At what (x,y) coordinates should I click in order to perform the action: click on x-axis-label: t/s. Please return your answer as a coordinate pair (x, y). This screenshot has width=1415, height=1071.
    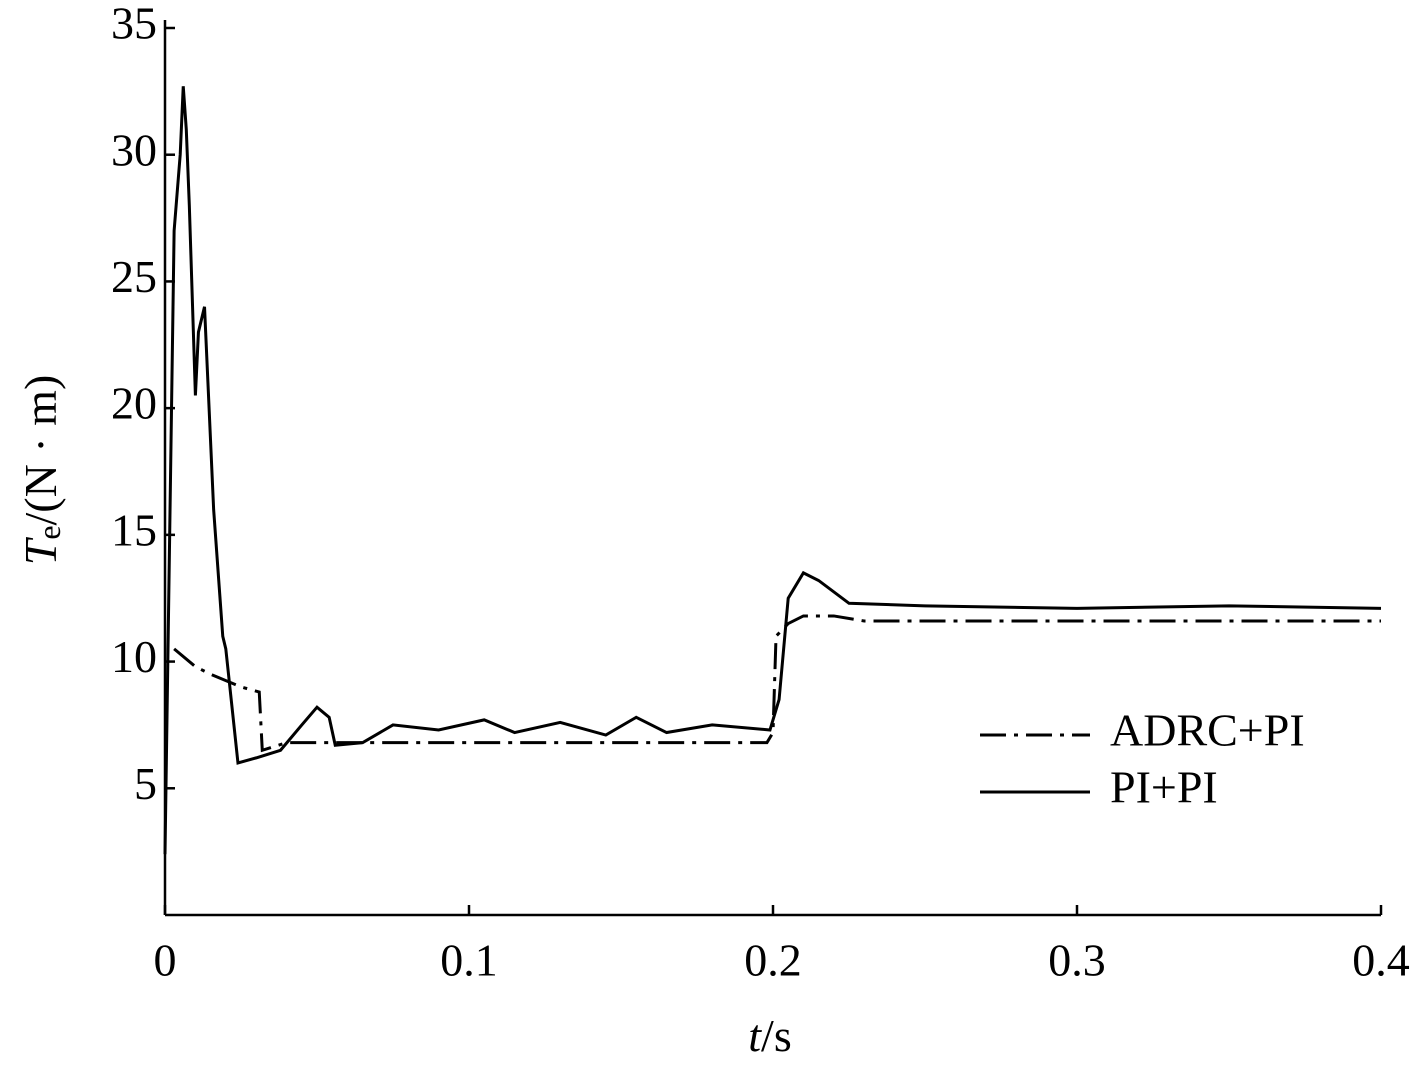
    Looking at the image, I should click on (769, 1035).